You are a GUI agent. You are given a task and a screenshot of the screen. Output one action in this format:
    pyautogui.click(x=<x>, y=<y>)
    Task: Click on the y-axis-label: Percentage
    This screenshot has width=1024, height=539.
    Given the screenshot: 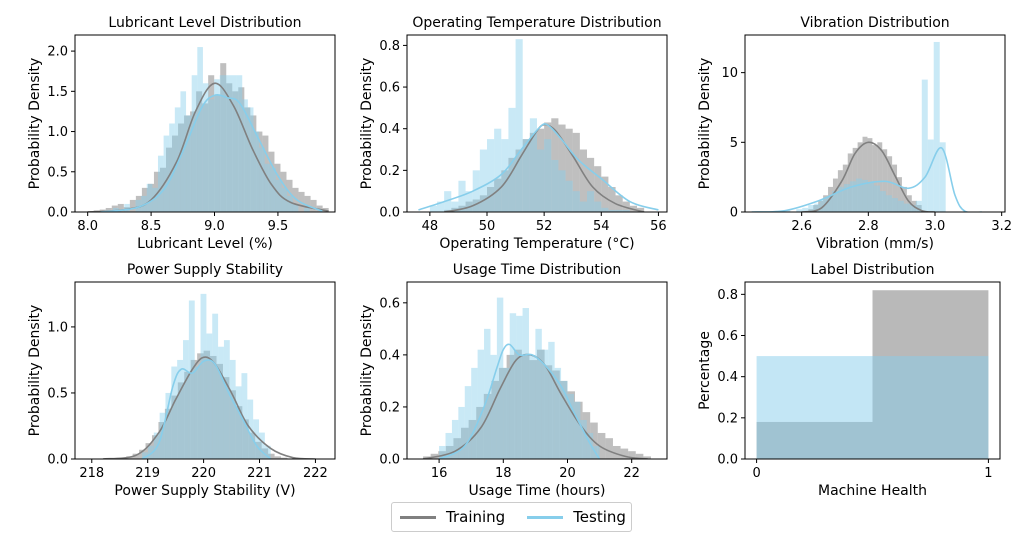 What is the action you would take?
    pyautogui.click(x=705, y=370)
    